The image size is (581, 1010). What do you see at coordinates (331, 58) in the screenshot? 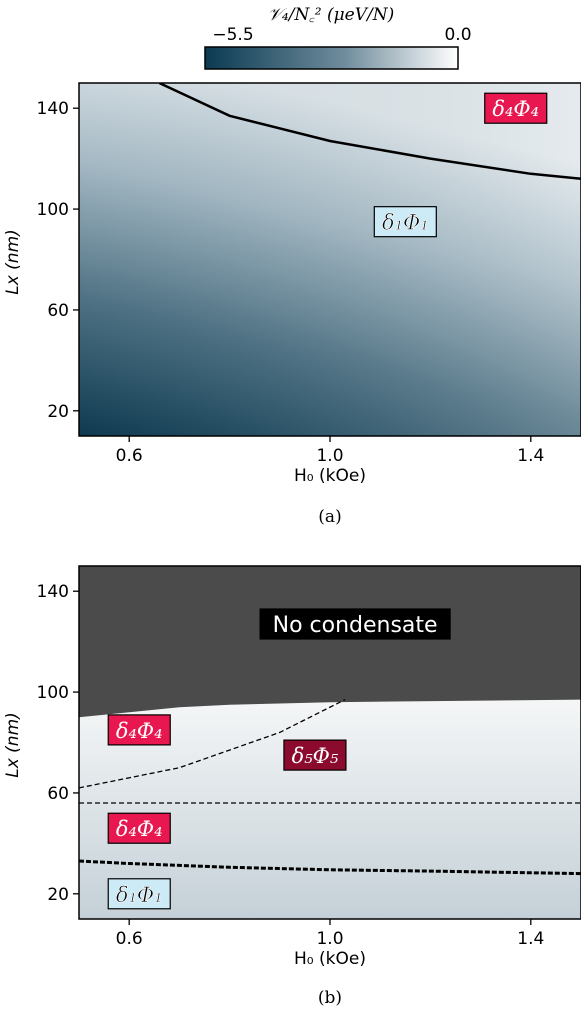
I see `colorbar-bar` at bounding box center [331, 58].